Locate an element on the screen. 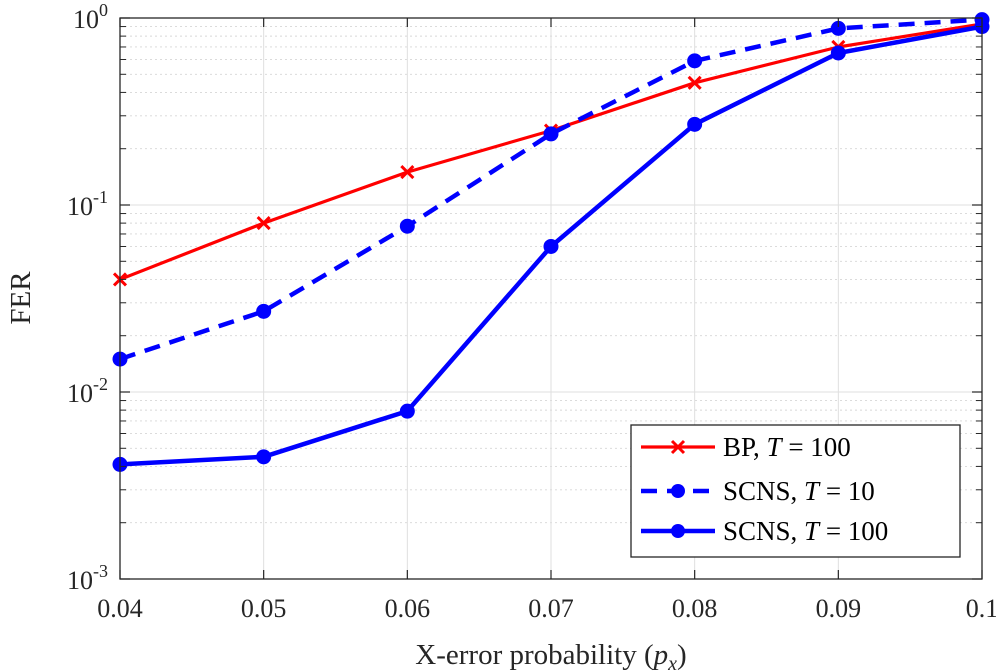 Image resolution: width=996 pixels, height=671 pixels. legend: BP, T = 100 SCNS, T = 10 SCNS, T = 100 is located at coordinates (795, 491).